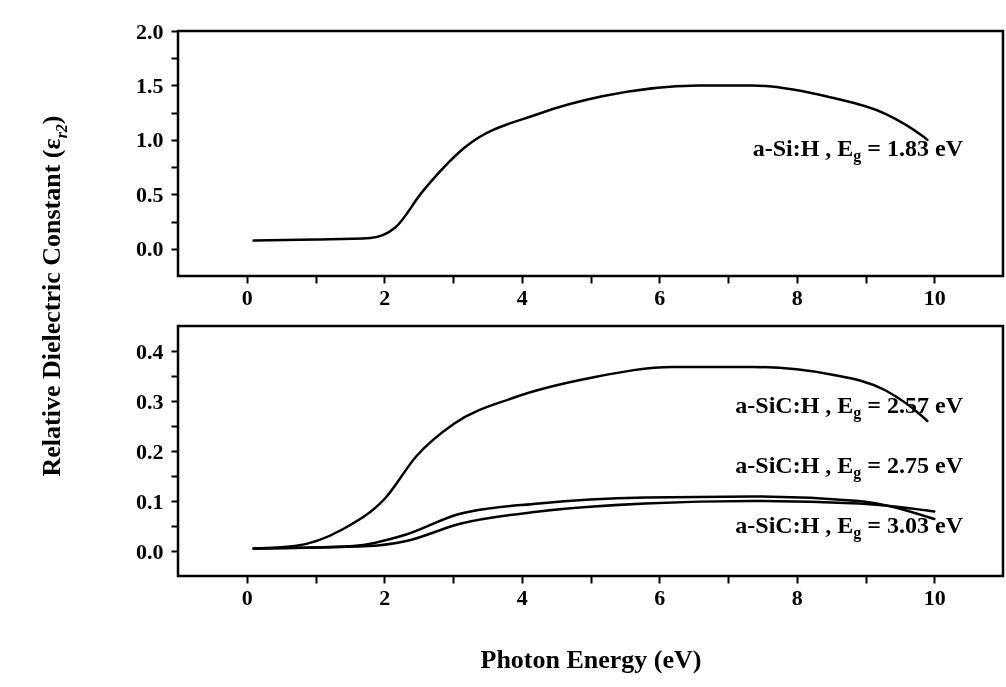 The image size is (1006, 687). What do you see at coordinates (591, 659) in the screenshot?
I see `x-axis-title: Photon Energy (eV)` at bounding box center [591, 659].